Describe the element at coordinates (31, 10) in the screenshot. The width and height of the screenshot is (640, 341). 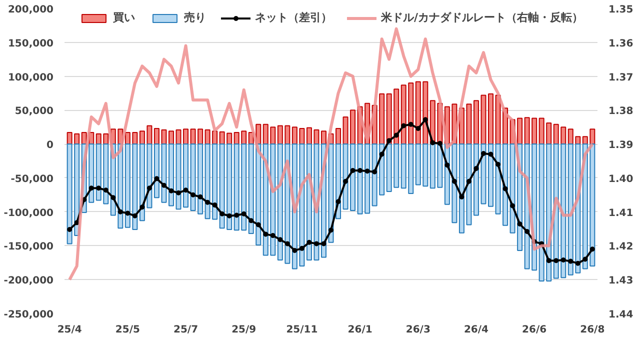
I see `y-tick-label: 200,000` at that location.